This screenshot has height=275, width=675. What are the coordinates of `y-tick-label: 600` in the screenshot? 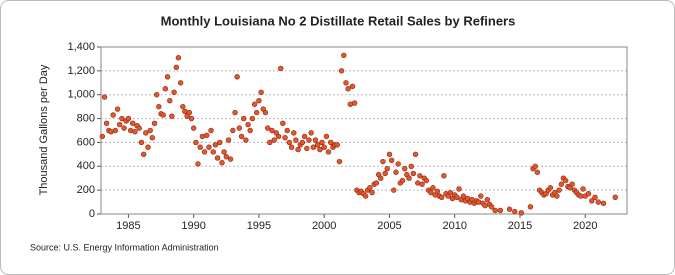 It's located at (86, 142).